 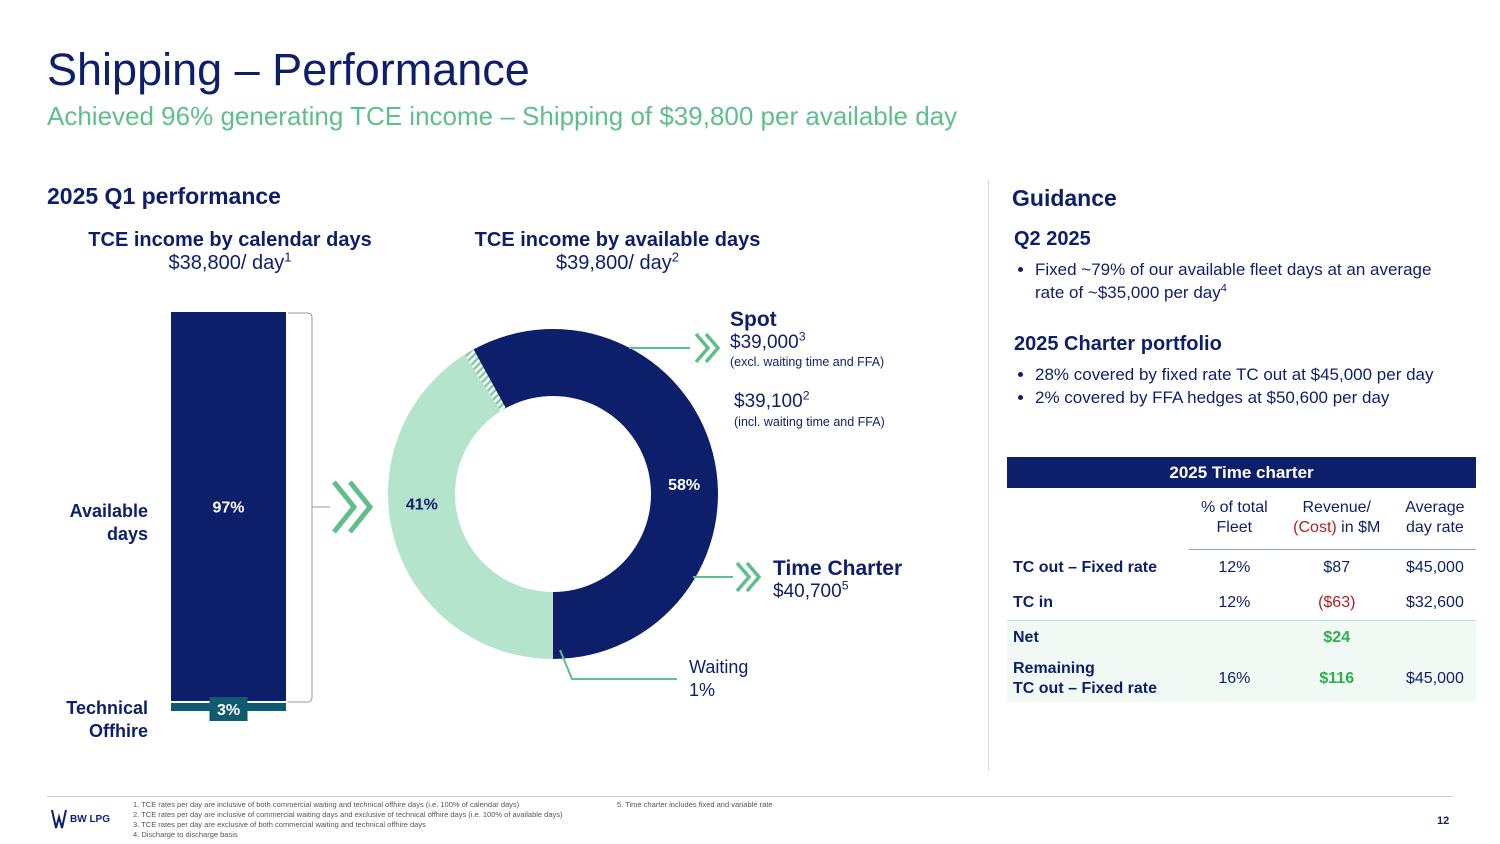 What do you see at coordinates (485, 380) in the screenshot?
I see `donut-slice-waiting` at bounding box center [485, 380].